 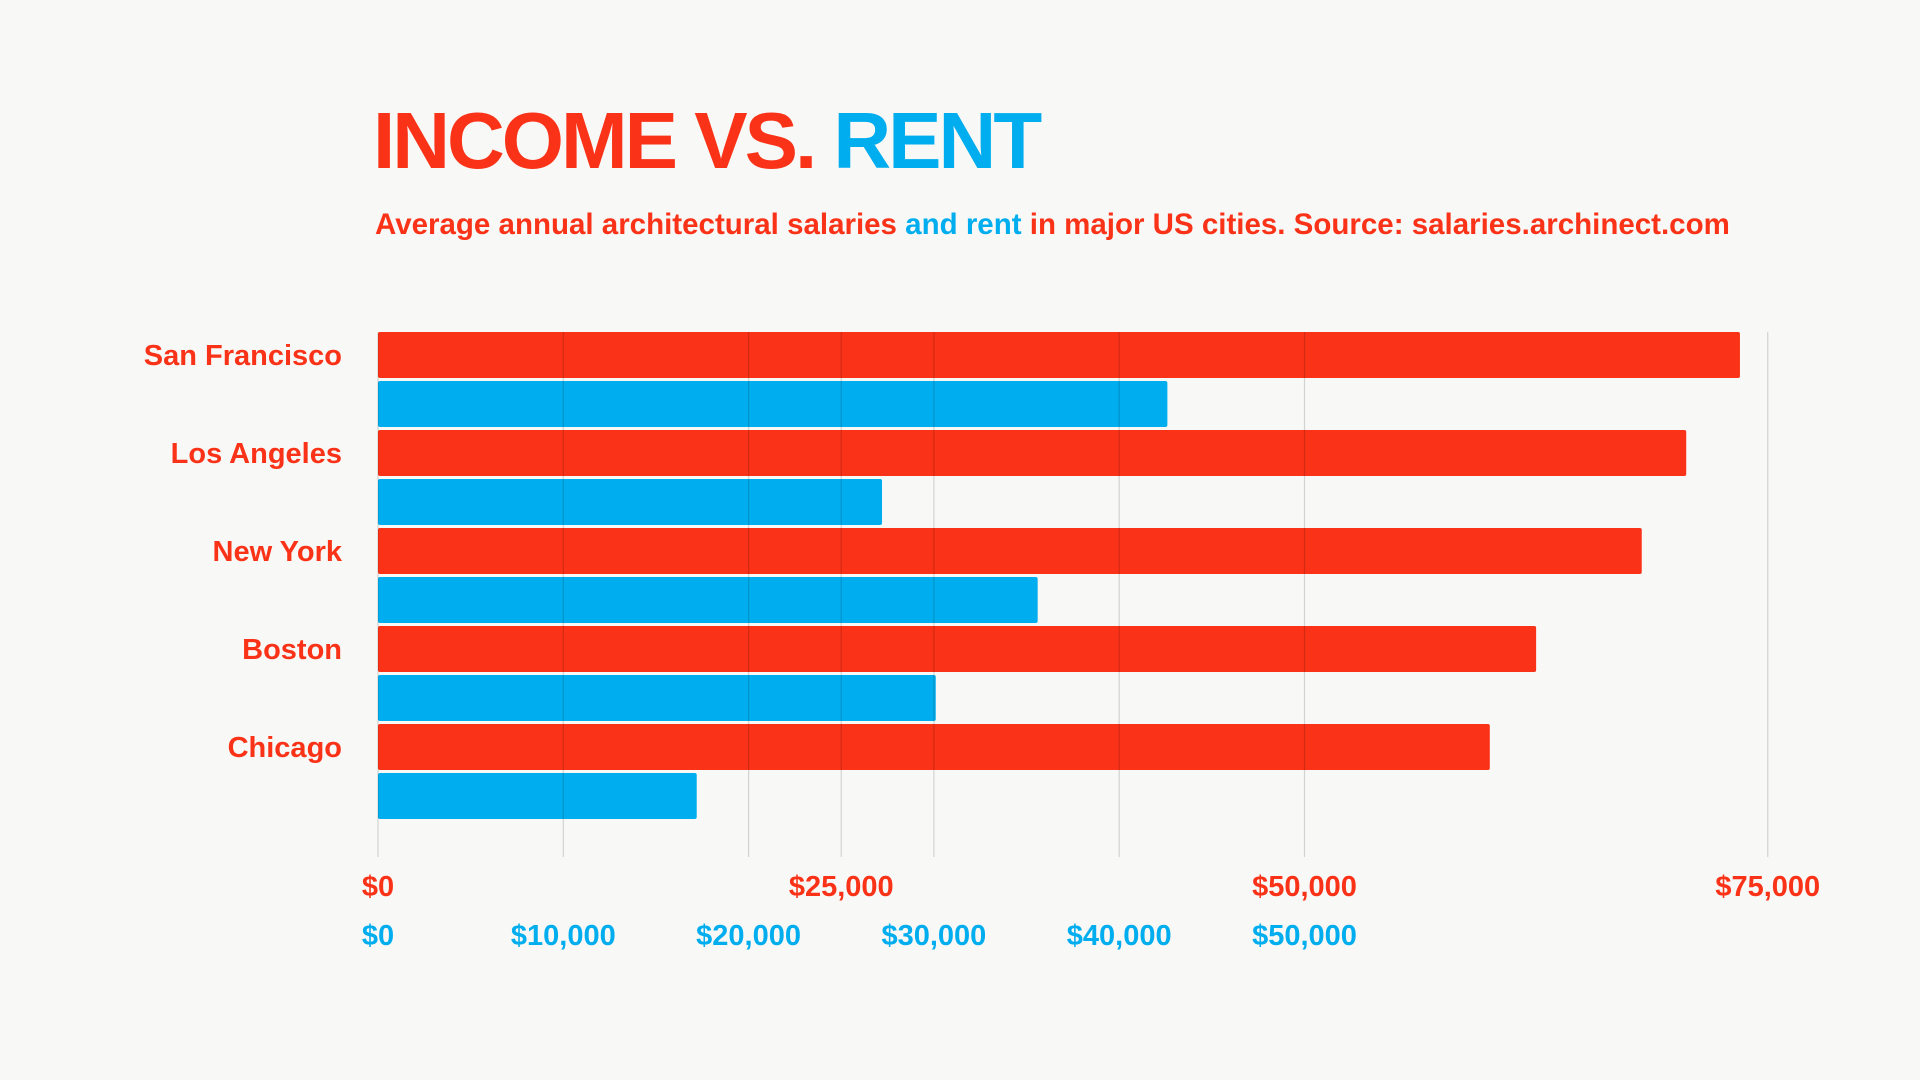 What do you see at coordinates (563, 936) in the screenshot?
I see `rent-tick-label: $10,000` at bounding box center [563, 936].